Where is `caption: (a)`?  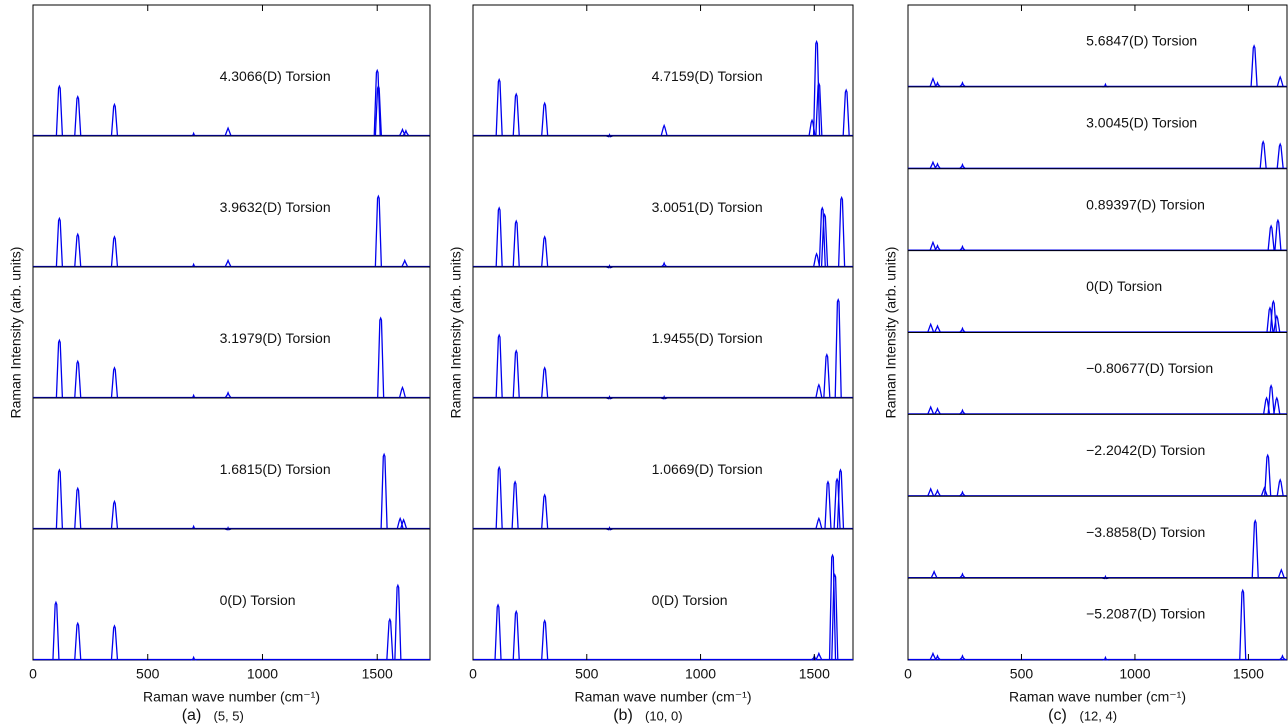
caption: (a) is located at coordinates (192, 715).